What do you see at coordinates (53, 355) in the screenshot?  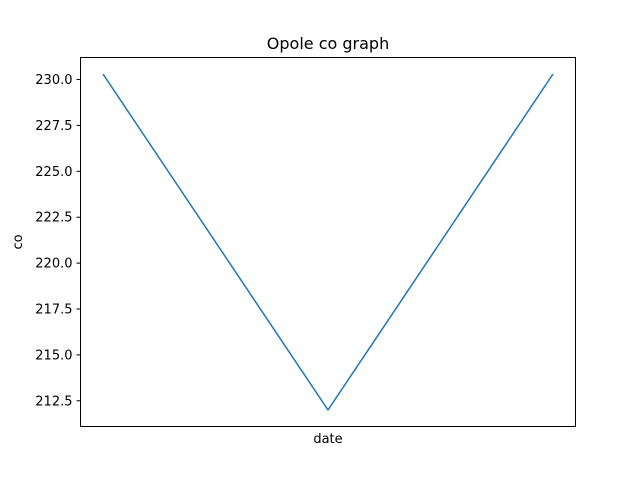 I see `y-tick-label: 215.0` at bounding box center [53, 355].